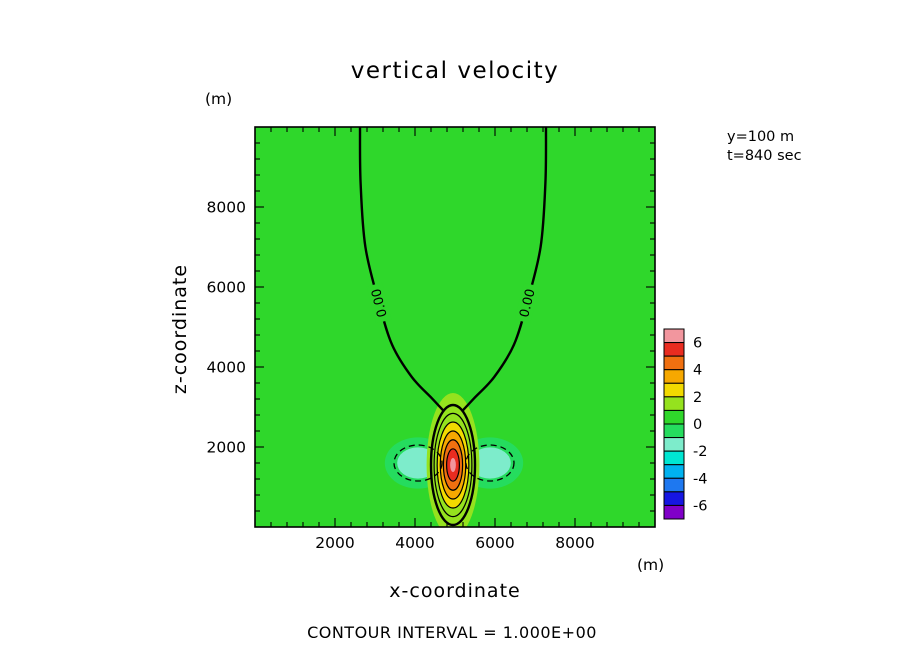 The width and height of the screenshot is (904, 654). What do you see at coordinates (574, 543) in the screenshot?
I see `x-tick-label: 8000` at bounding box center [574, 543].